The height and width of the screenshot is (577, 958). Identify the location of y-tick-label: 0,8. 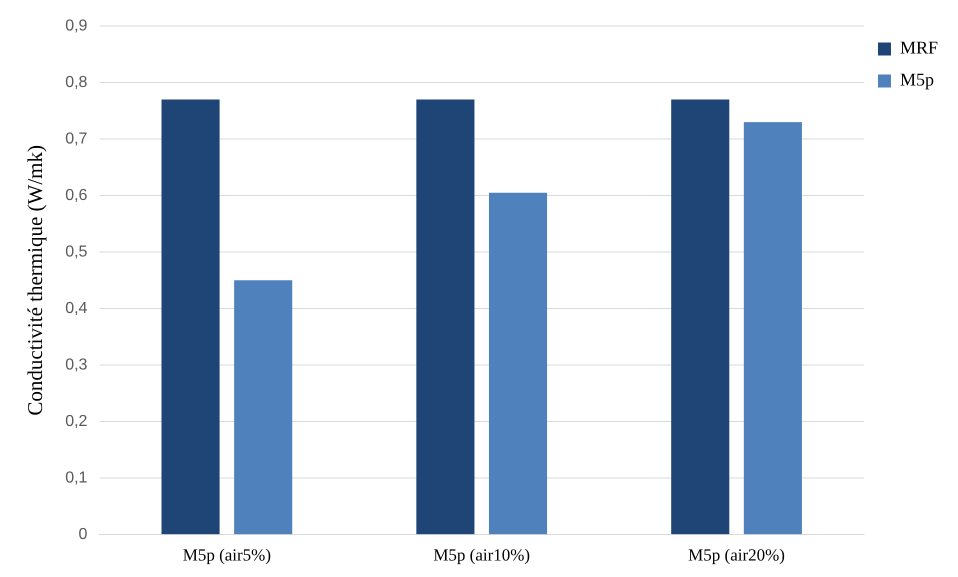
(76, 82).